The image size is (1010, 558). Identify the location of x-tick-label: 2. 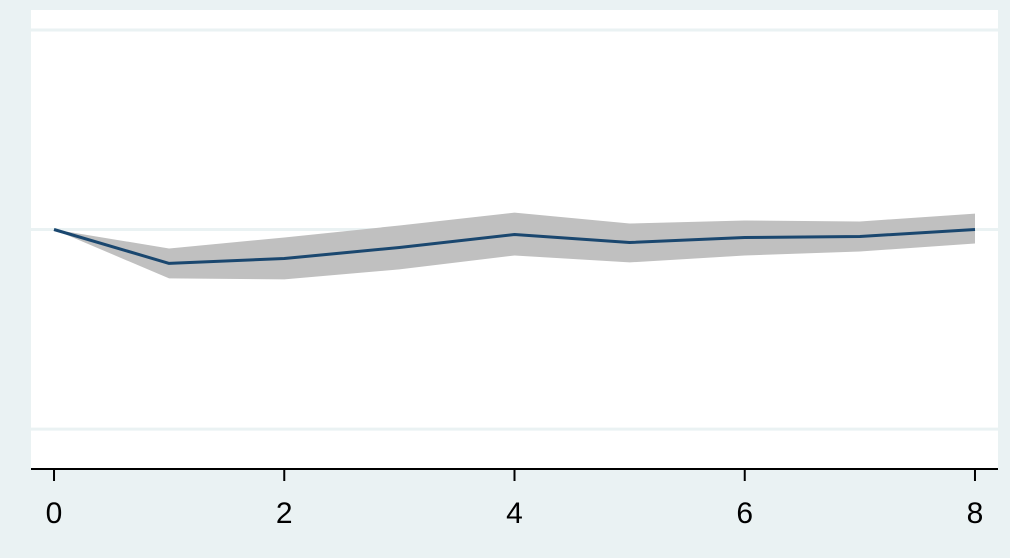
(284, 513).